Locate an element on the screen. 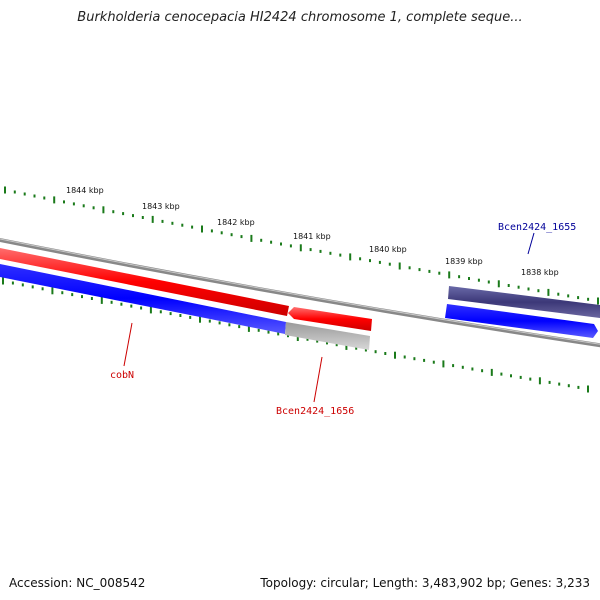 This screenshot has width=600, height=600. tick-label-1844: 1844 kbp is located at coordinates (85, 190).